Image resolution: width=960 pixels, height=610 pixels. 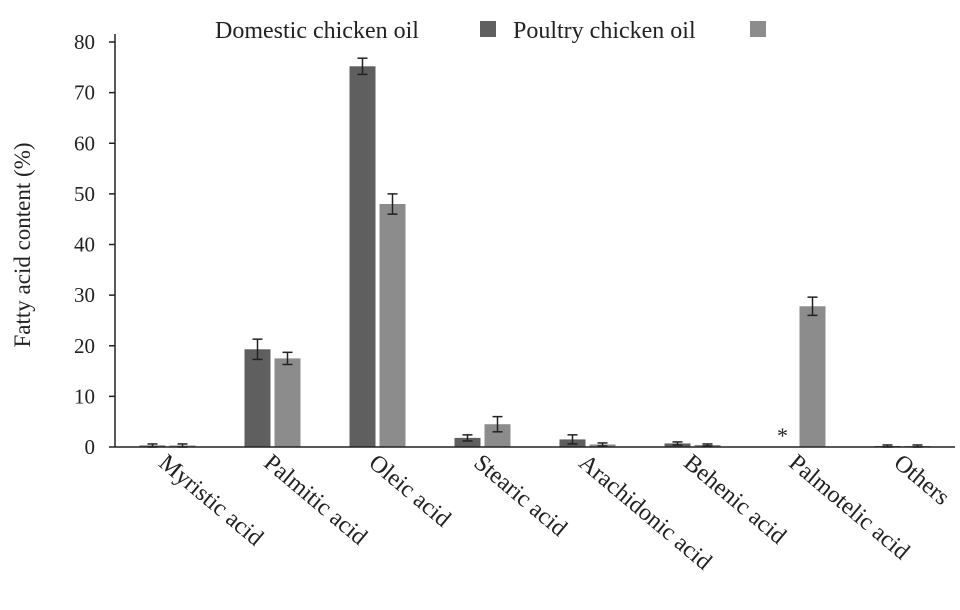 I want to click on legend-label: Domestic chicken oil, so click(x=317, y=31).